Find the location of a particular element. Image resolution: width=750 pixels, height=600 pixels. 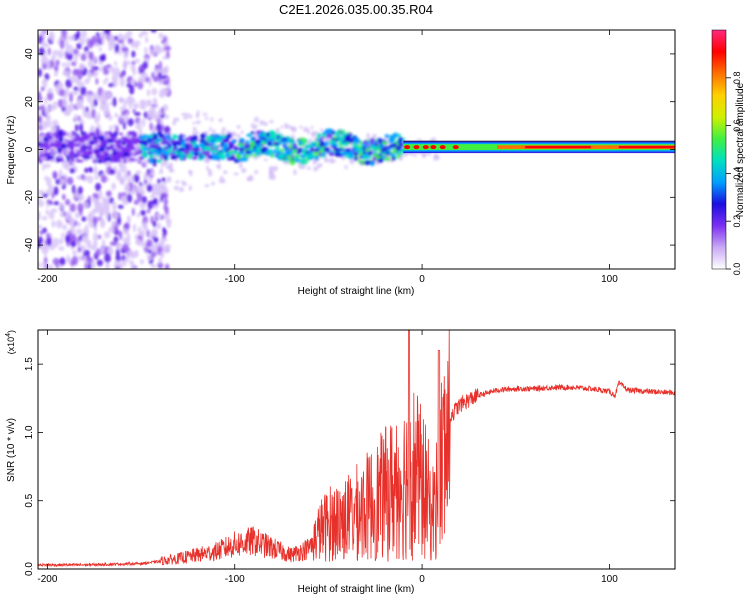

spectrogram-x-tick-label: -200 is located at coordinates (47, 279).